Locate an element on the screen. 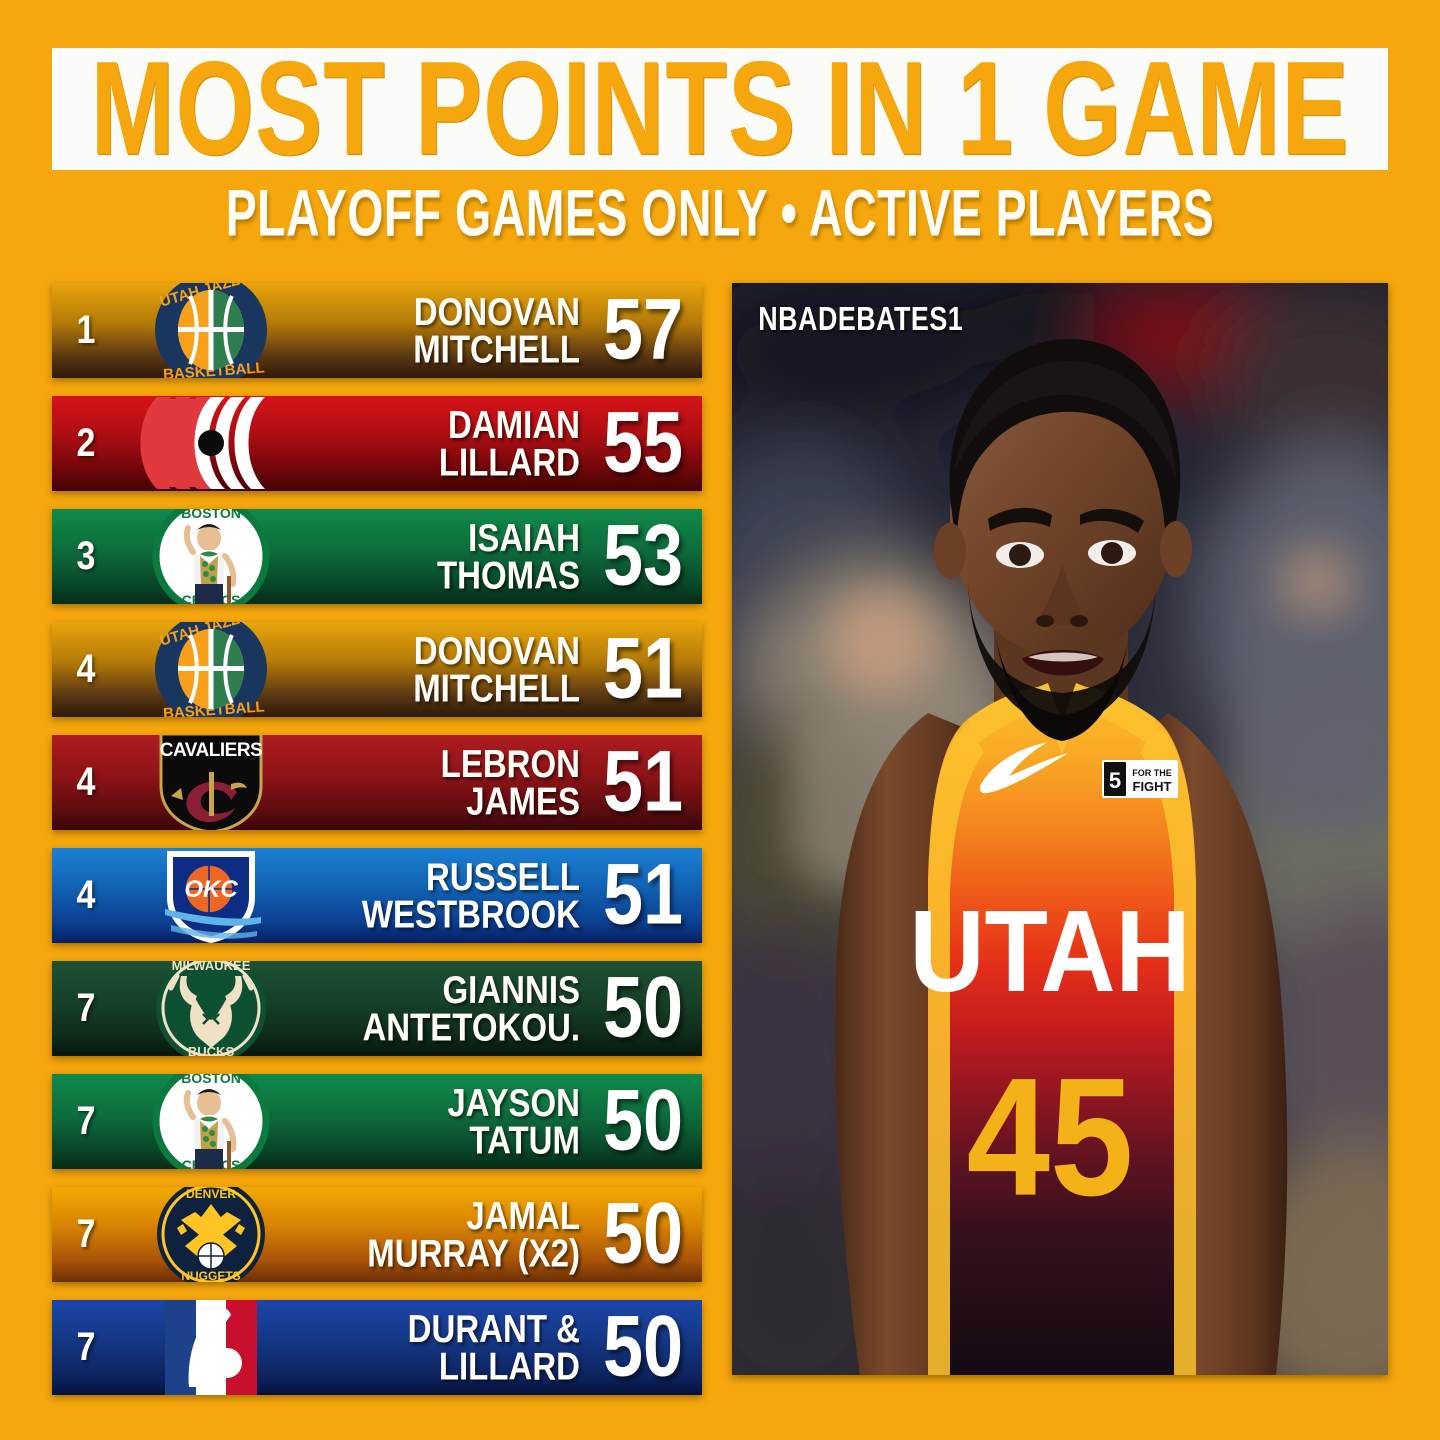 This screenshot has width=1440, height=1440. svg-text: FOR THE is located at coordinates (1152, 773).